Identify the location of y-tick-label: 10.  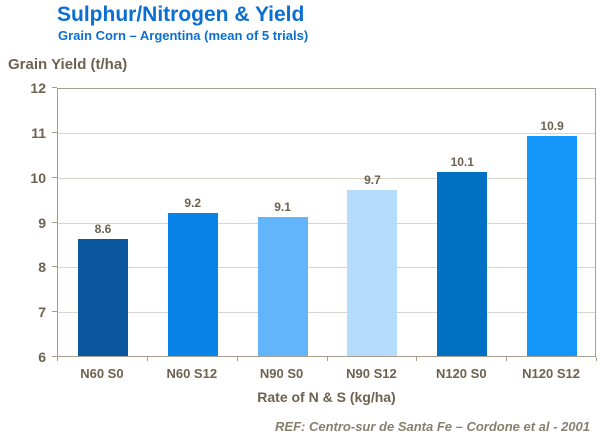
(38, 177).